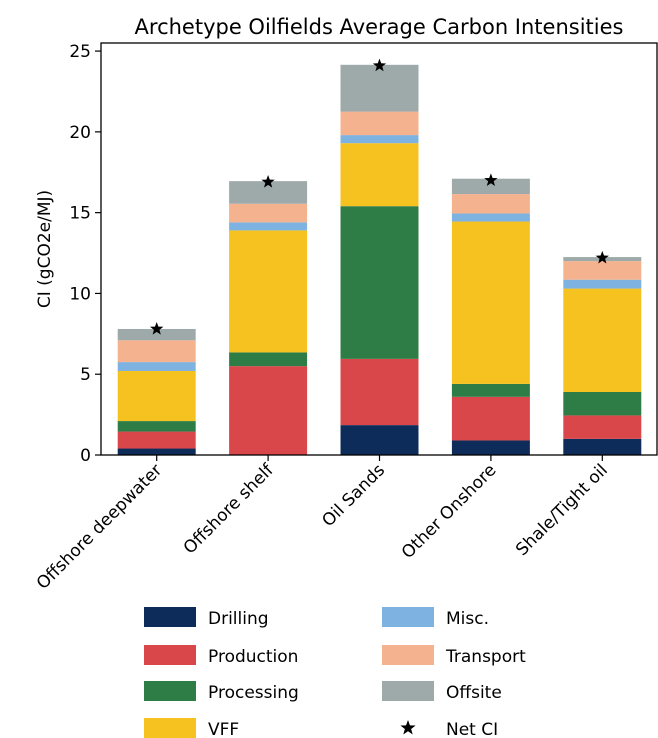  What do you see at coordinates (45, 249) in the screenshot?
I see `y-axis-title: CI (gCO2e/MJ)` at bounding box center [45, 249].